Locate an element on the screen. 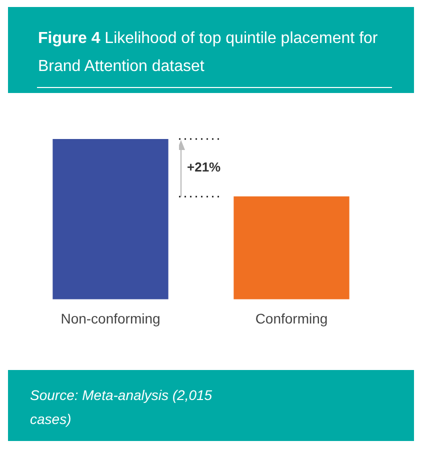 This screenshot has width=425, height=451. chart-title: Figure 4 Likelihood of top quintile placement for Brand Attention dataset is located at coordinates (208, 52).